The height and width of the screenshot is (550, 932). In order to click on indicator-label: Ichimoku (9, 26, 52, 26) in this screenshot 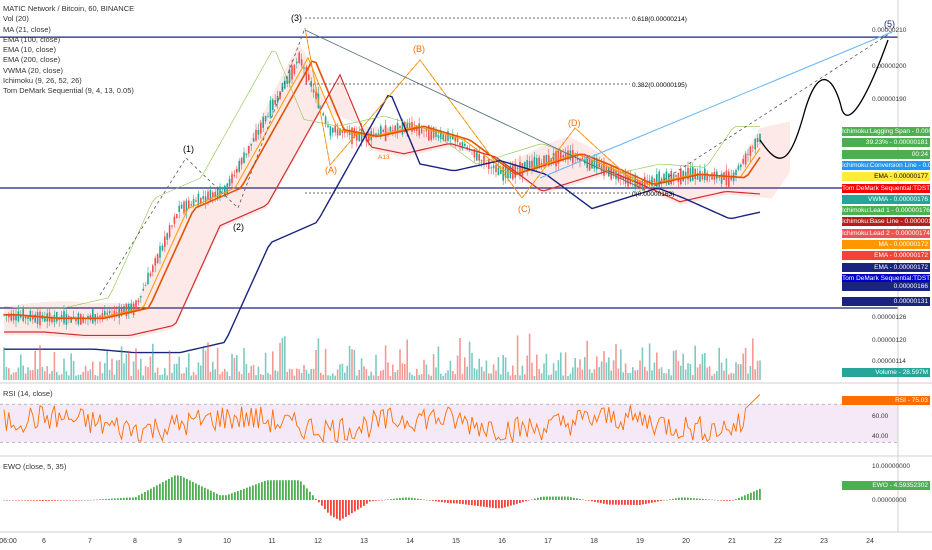, I will do `click(42, 81)`.